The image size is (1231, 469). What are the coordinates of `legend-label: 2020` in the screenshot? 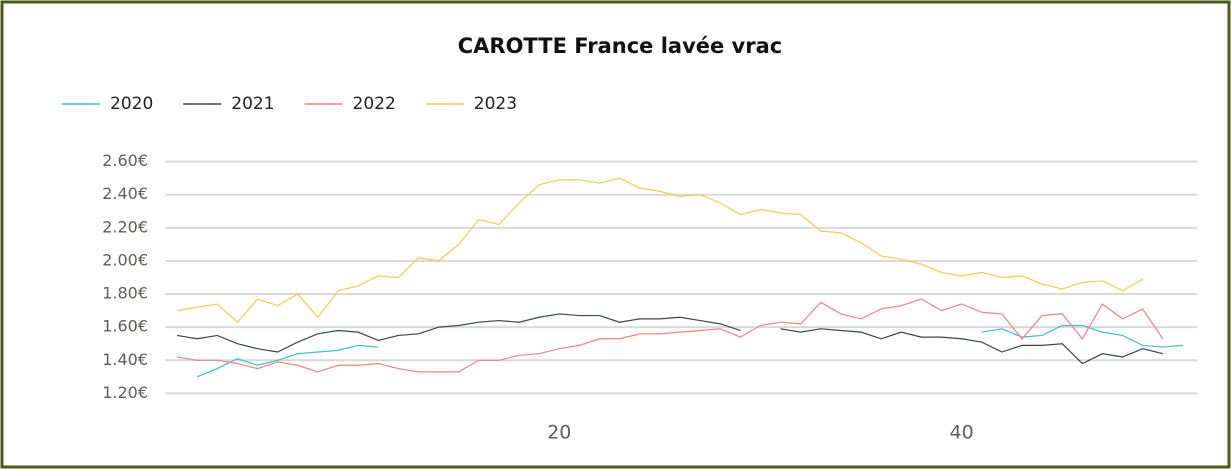 It's located at (131, 104).